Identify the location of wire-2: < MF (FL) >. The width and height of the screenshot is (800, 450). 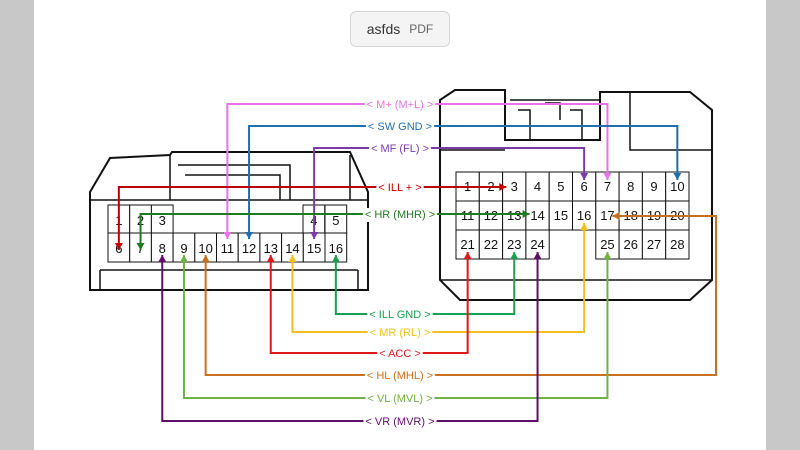
(449, 190).